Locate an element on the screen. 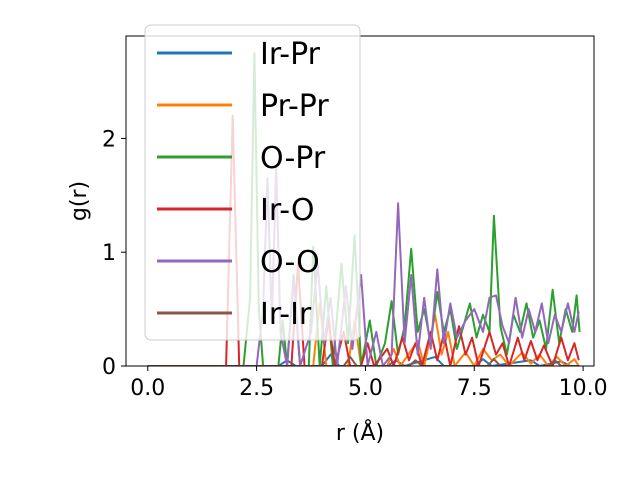 The width and height of the screenshot is (640, 480). x-axis: 0.0 2.5 5.0 7.5 10.0 is located at coordinates (369, 383).